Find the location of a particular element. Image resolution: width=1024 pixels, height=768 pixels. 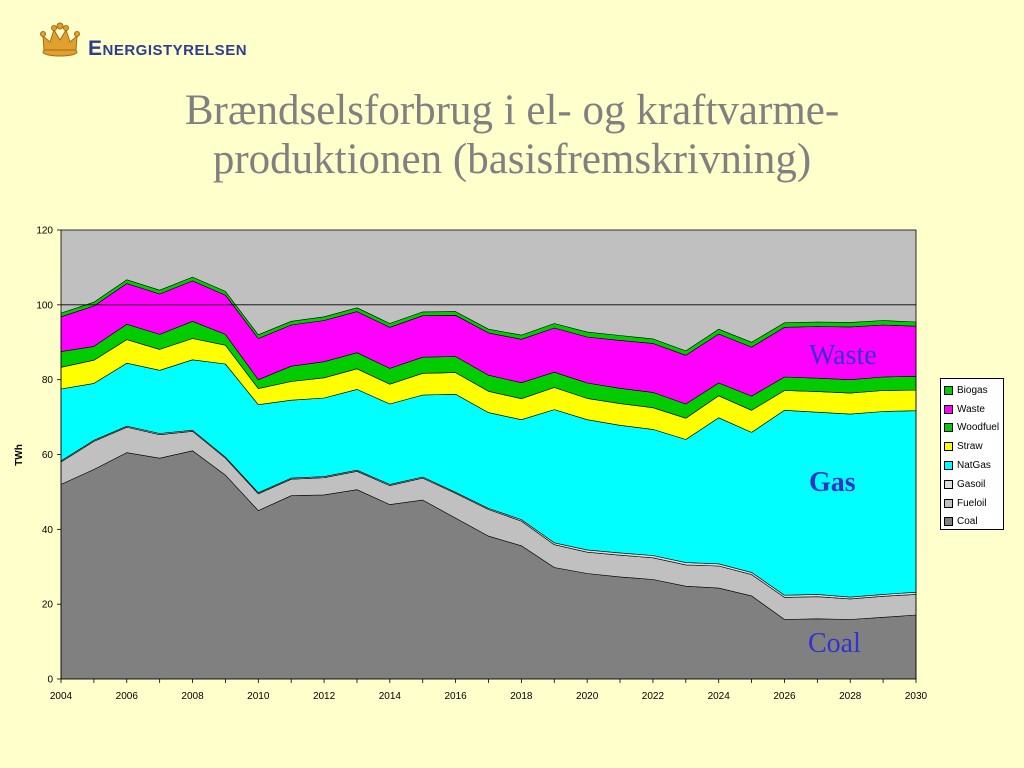

x-tick-label: 2022 is located at coordinates (653, 696).